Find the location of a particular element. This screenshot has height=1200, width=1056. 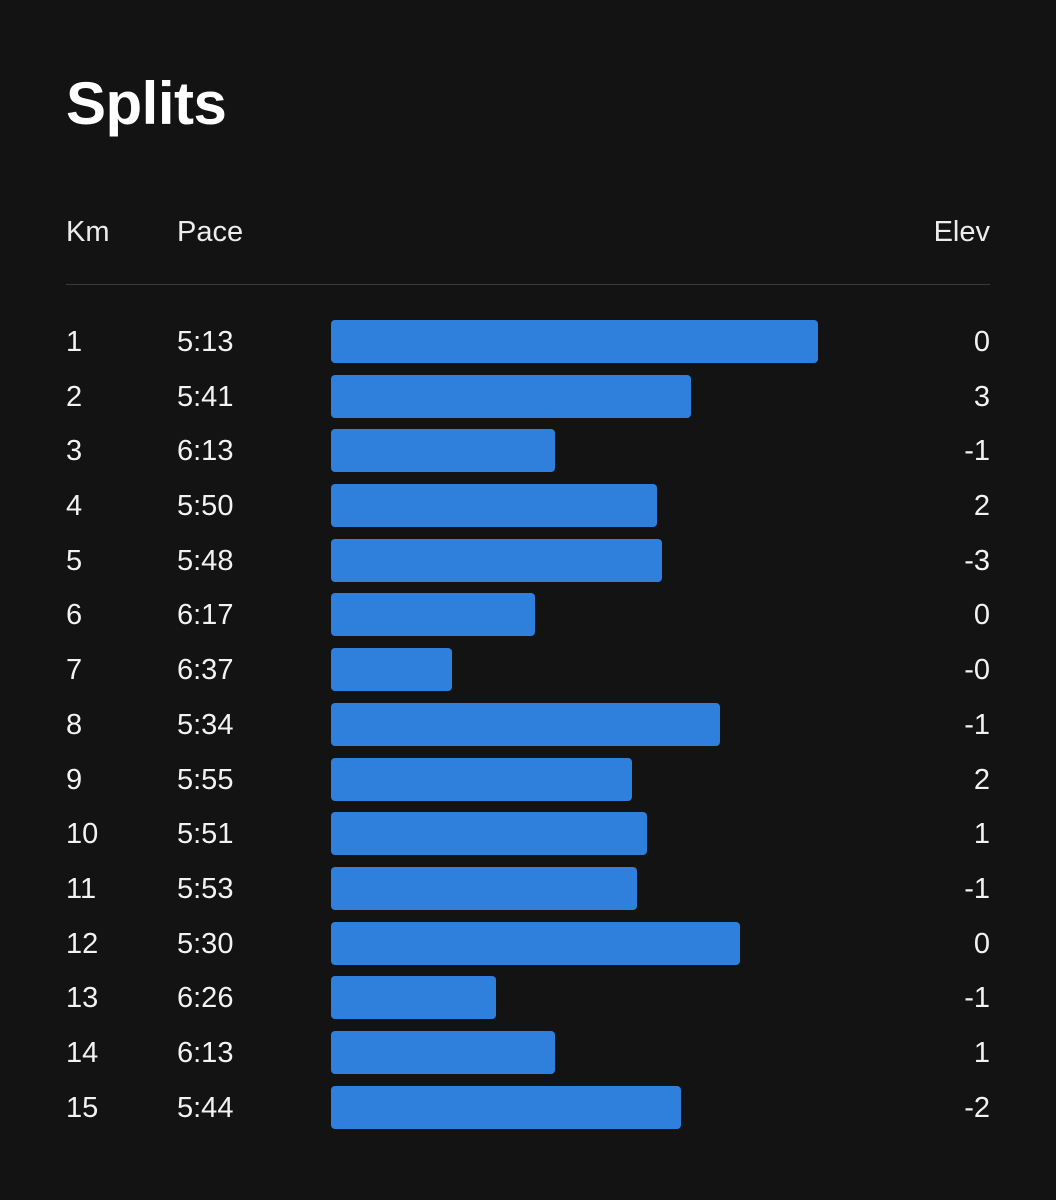

split-km: 2 is located at coordinates (74, 396).